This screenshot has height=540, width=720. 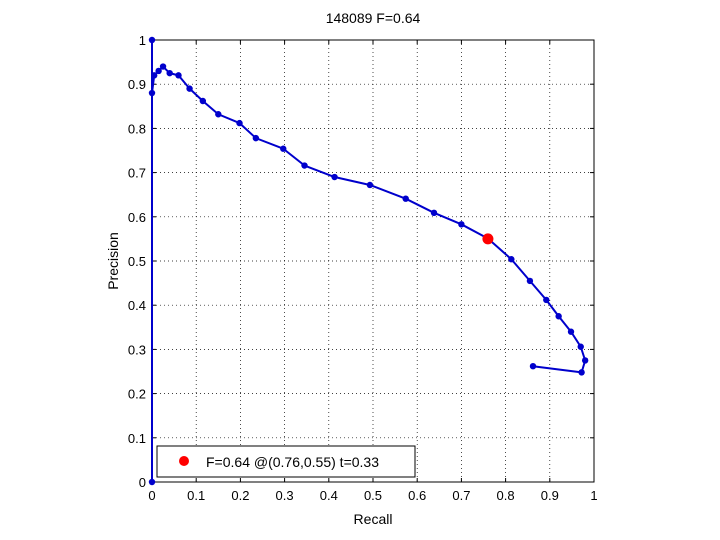 What do you see at coordinates (137, 349) in the screenshot?
I see `y-tick-label: 0.3` at bounding box center [137, 349].